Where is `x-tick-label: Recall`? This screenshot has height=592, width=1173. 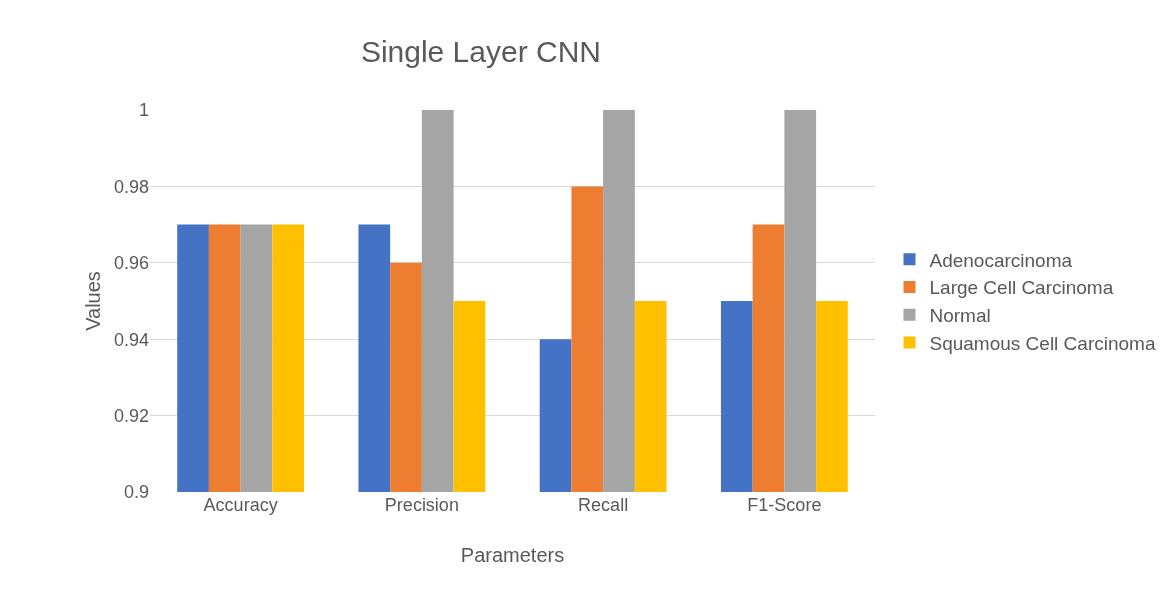
x-tick-label: Recall is located at coordinates (603, 505).